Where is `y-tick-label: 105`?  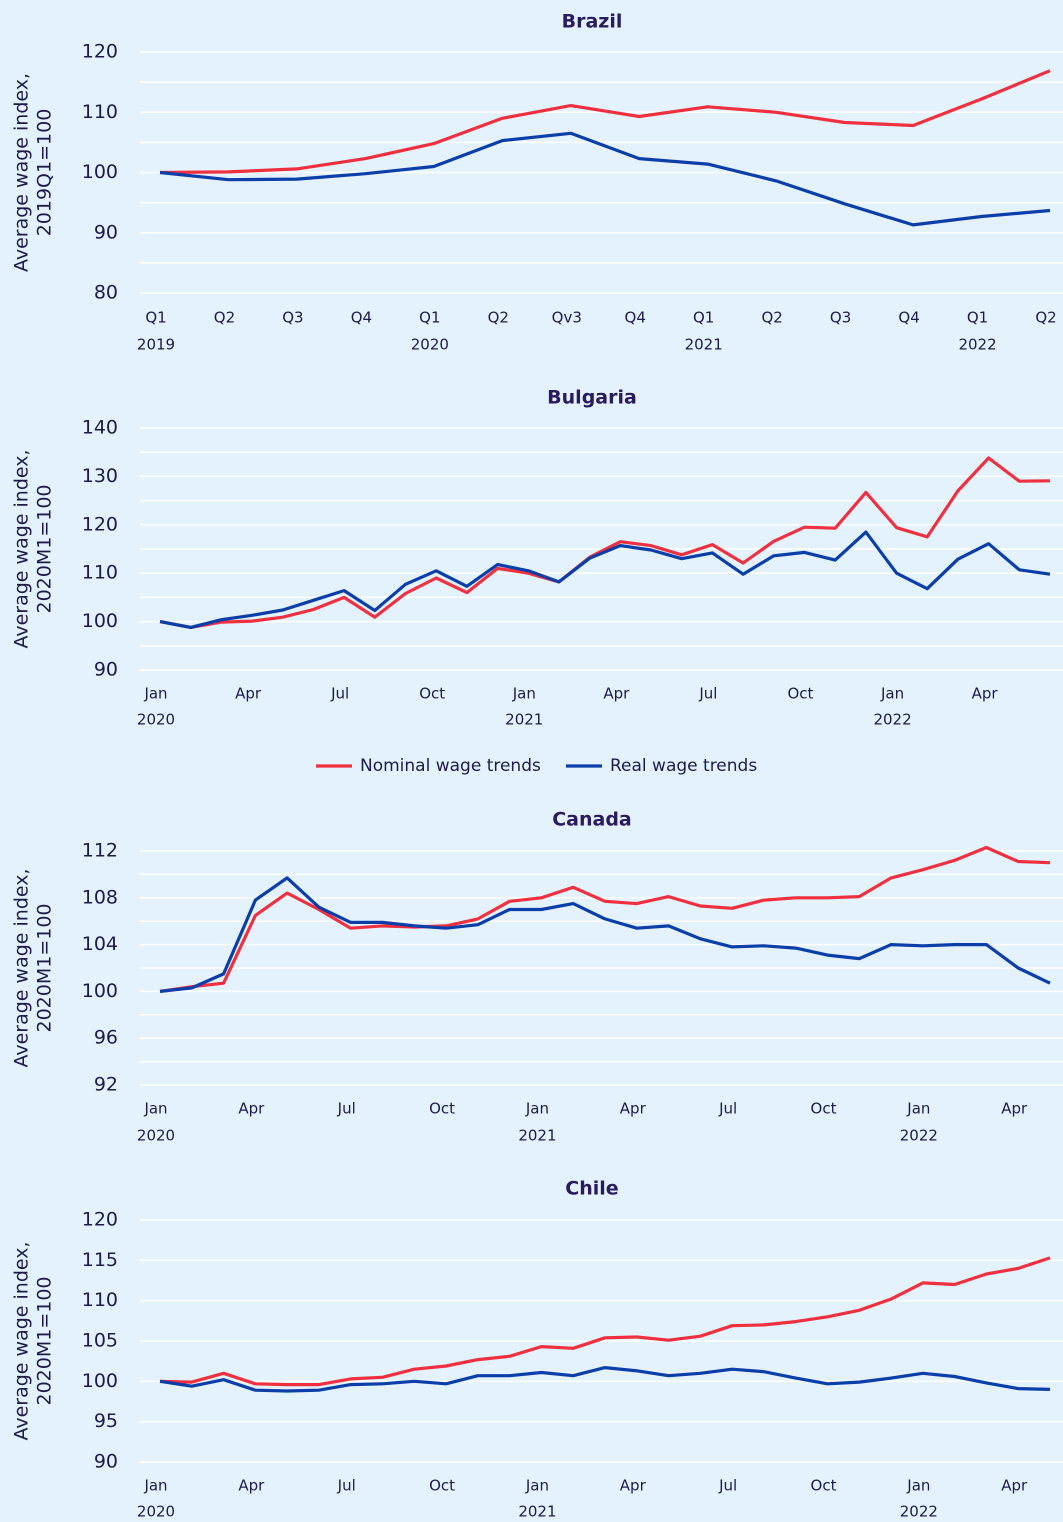
y-tick-label: 105 is located at coordinates (100, 1341).